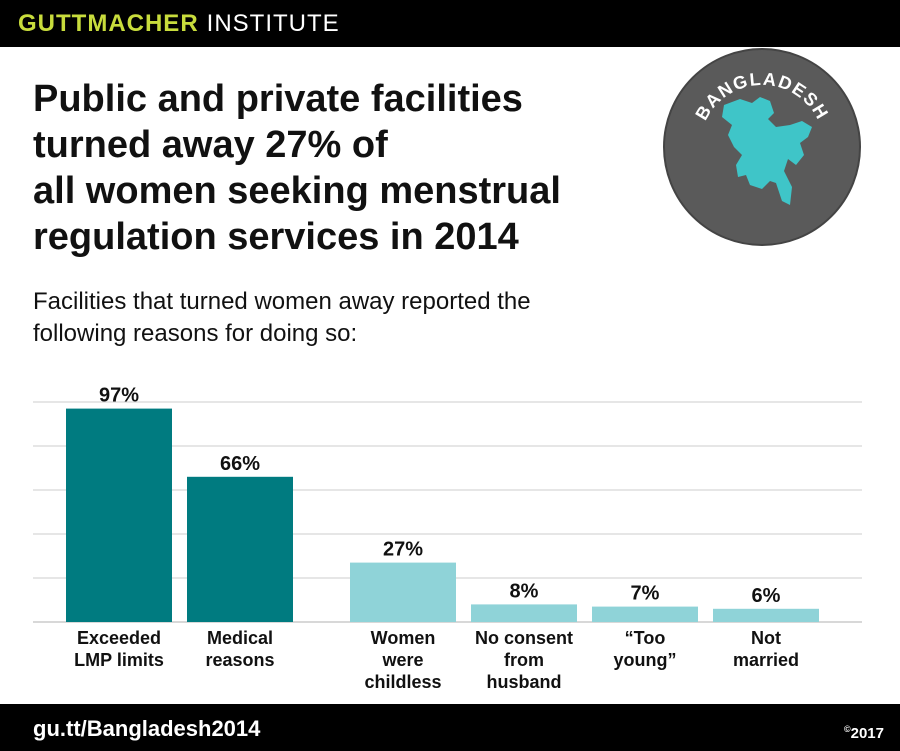 The width and height of the screenshot is (900, 751). I want to click on bar-value-label: 8%, so click(524, 591).